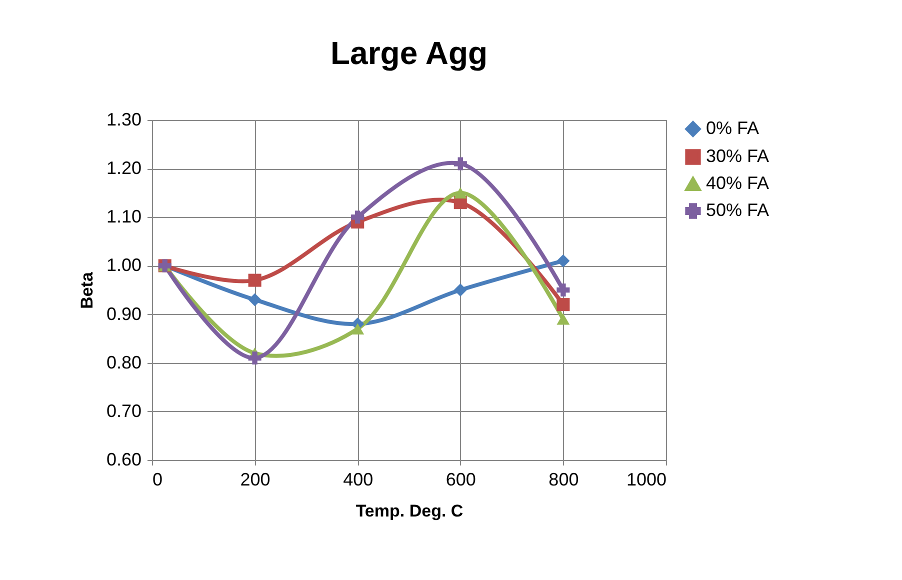  Describe the element at coordinates (124, 265) in the screenshot. I see `y-tick-label: 1.00` at that location.